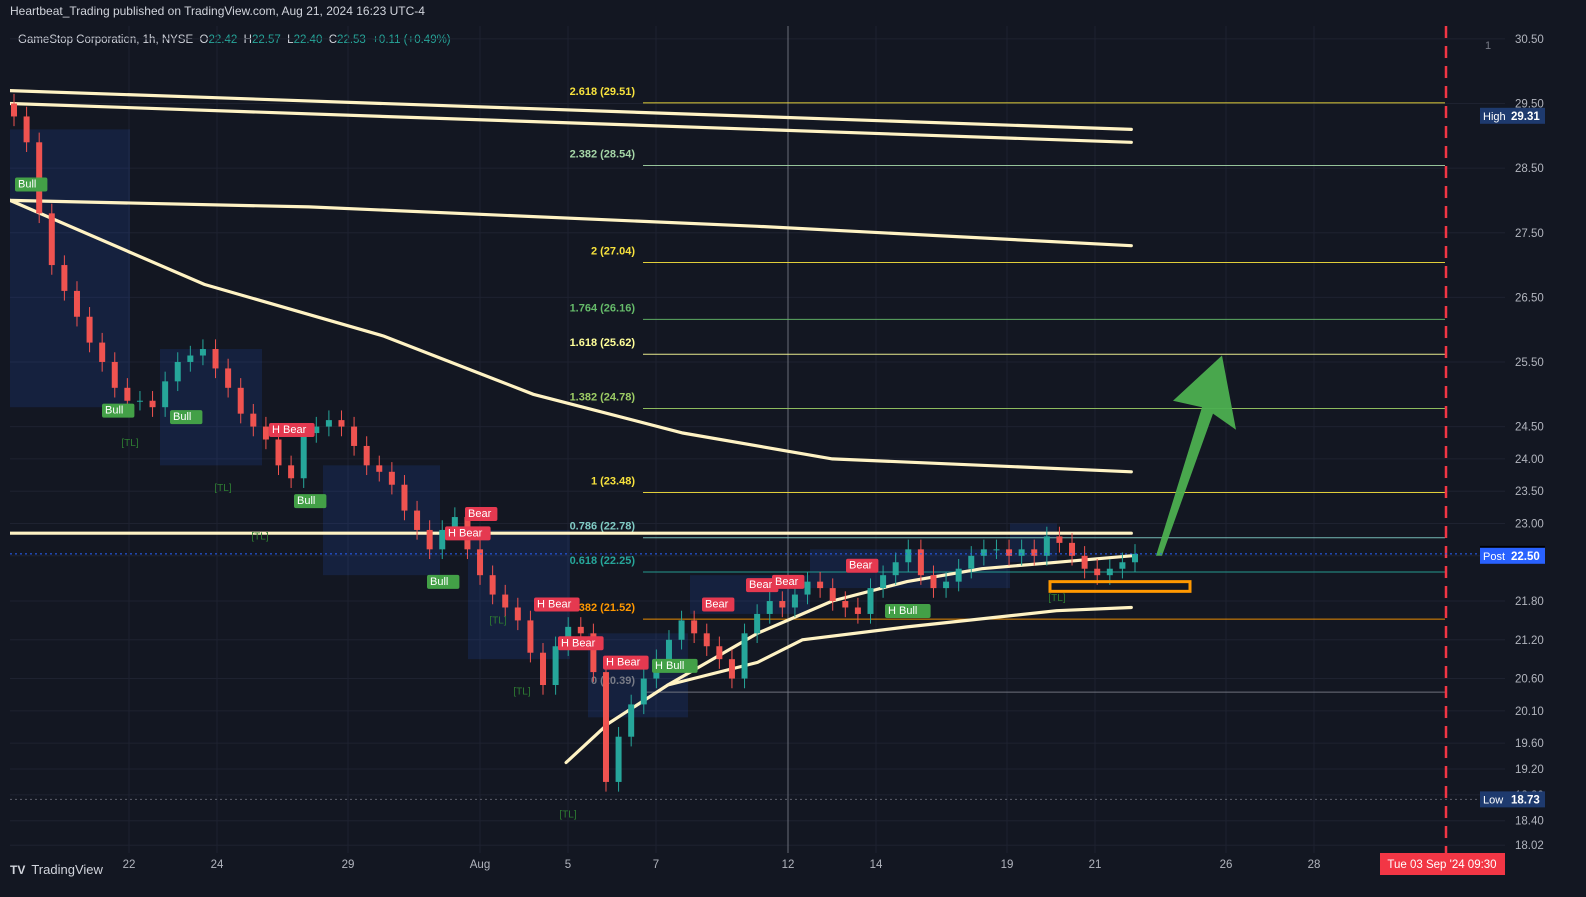  I want to click on time-tick-0: 22, so click(129, 865).